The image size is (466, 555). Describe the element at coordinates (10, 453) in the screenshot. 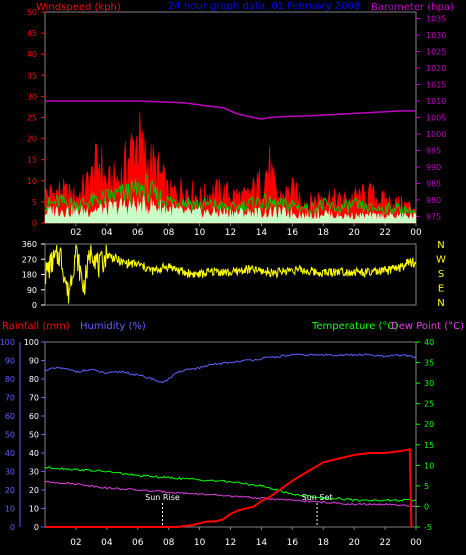

I see `rainfall-tick-label: 40` at that location.